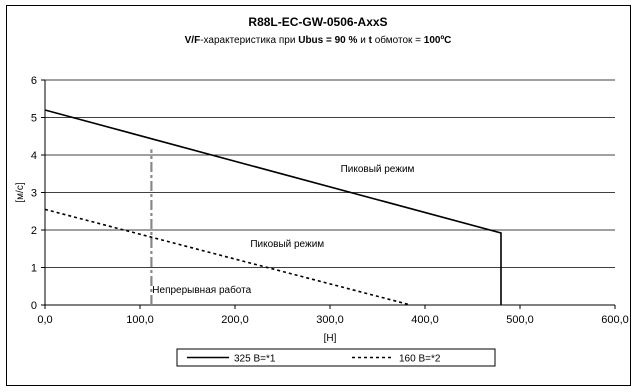 The image size is (639, 392). Describe the element at coordinates (398, 40) in the screenshot. I see `subtitle-part-5: обмоток =` at that location.